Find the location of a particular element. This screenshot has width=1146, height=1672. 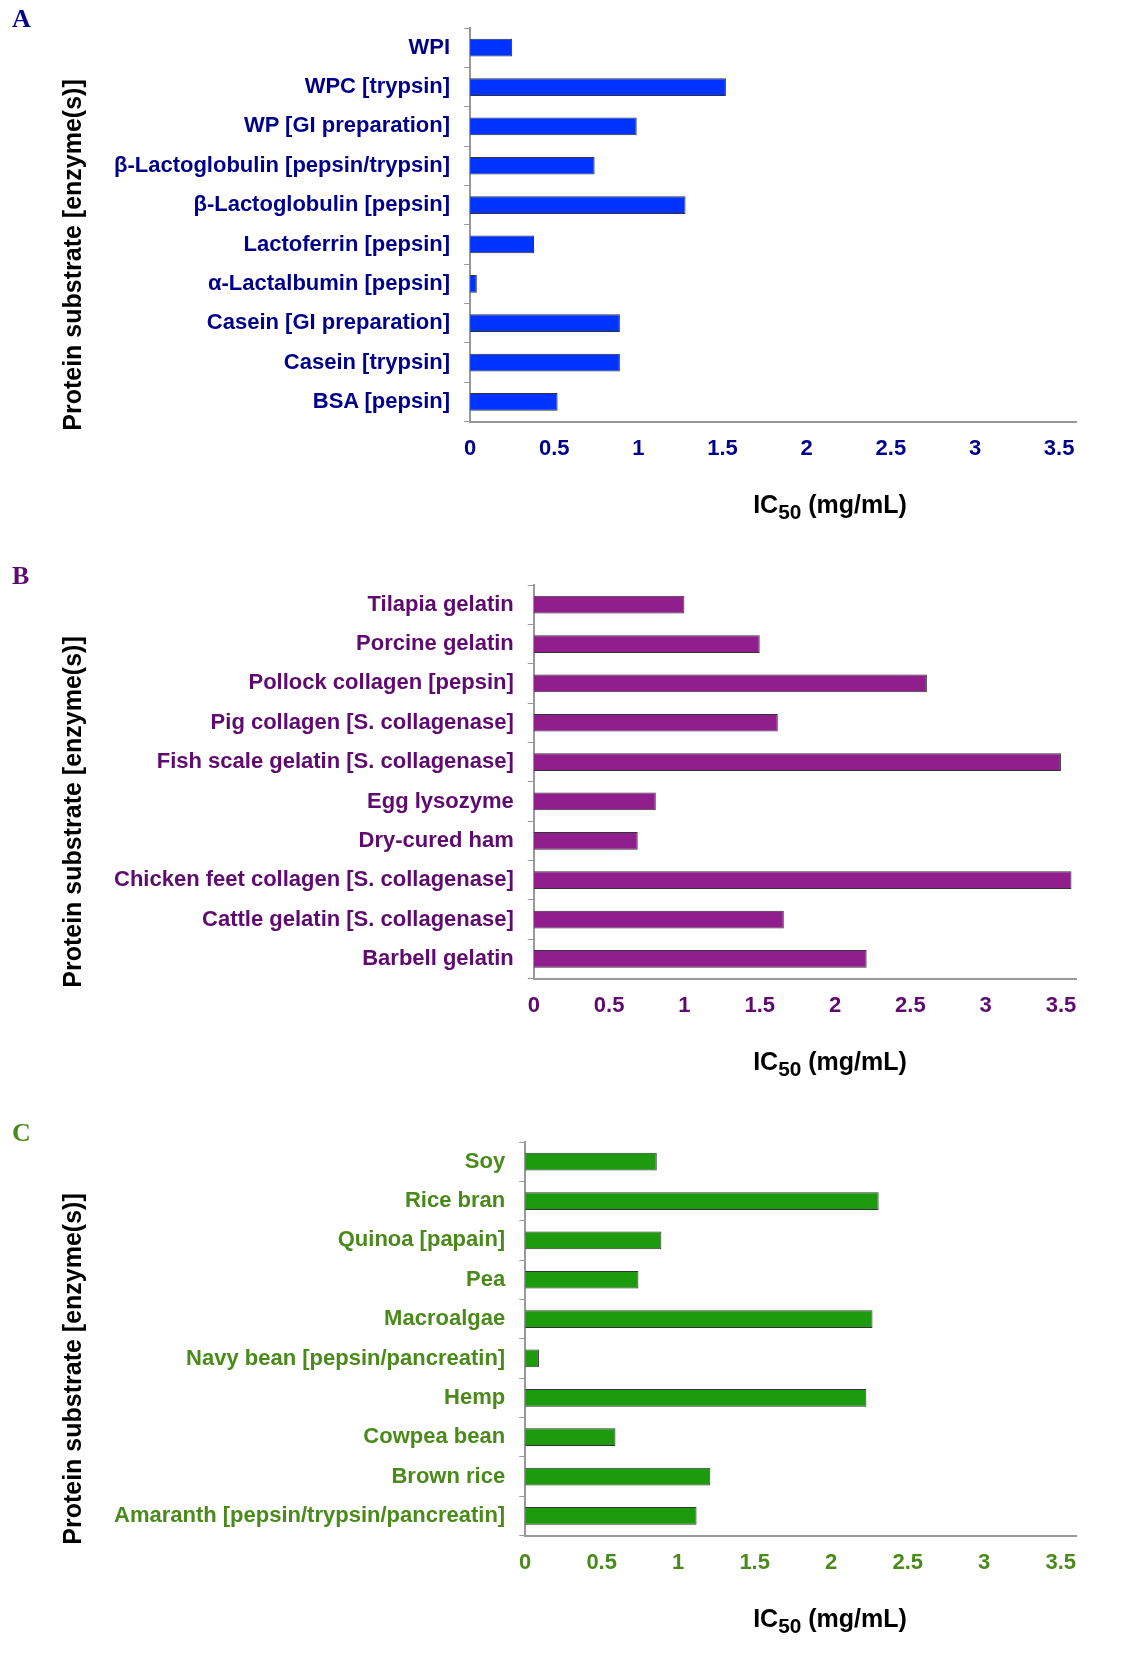

y-tick-label: Tilapia gelatin is located at coordinates (440, 603).